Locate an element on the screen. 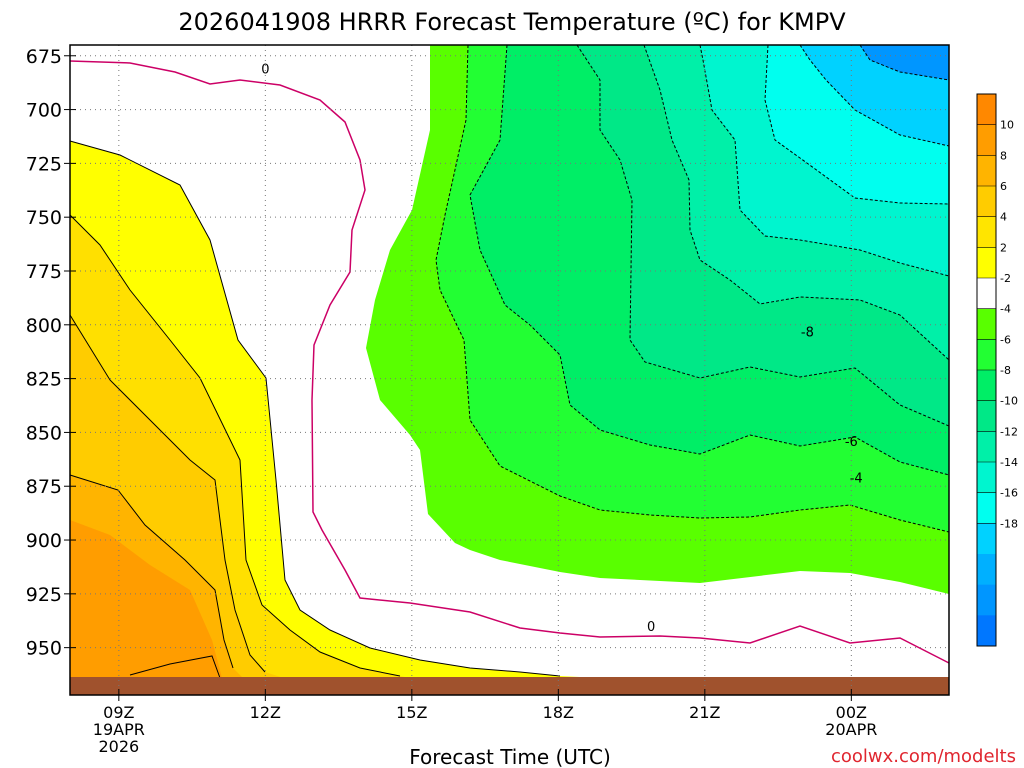 The height and width of the screenshot is (768, 1024). contour-label: -8 is located at coordinates (807, 332).